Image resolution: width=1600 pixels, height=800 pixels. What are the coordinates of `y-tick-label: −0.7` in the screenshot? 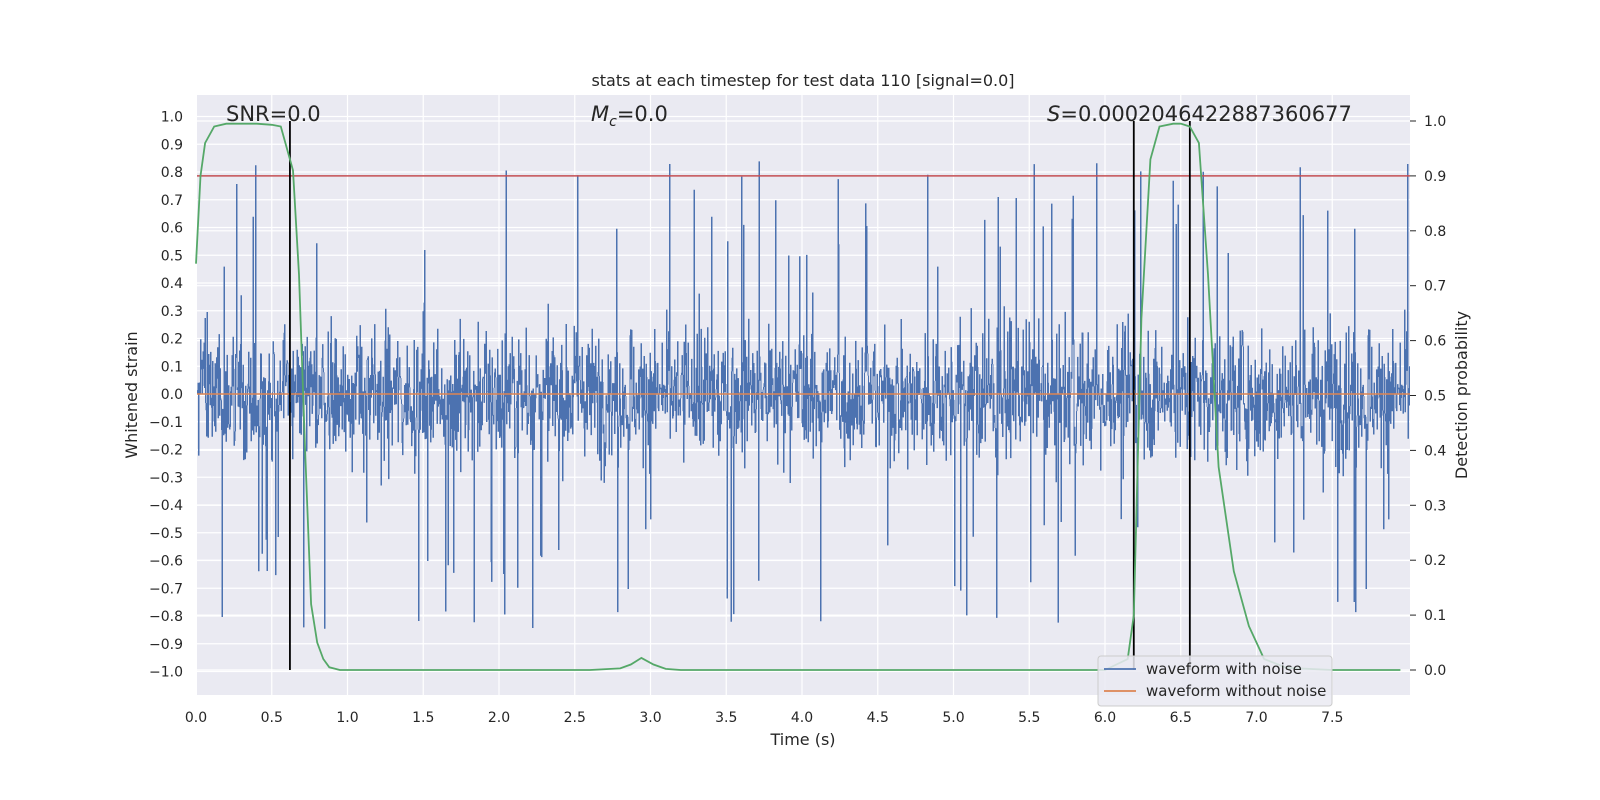 It's located at (166, 589).